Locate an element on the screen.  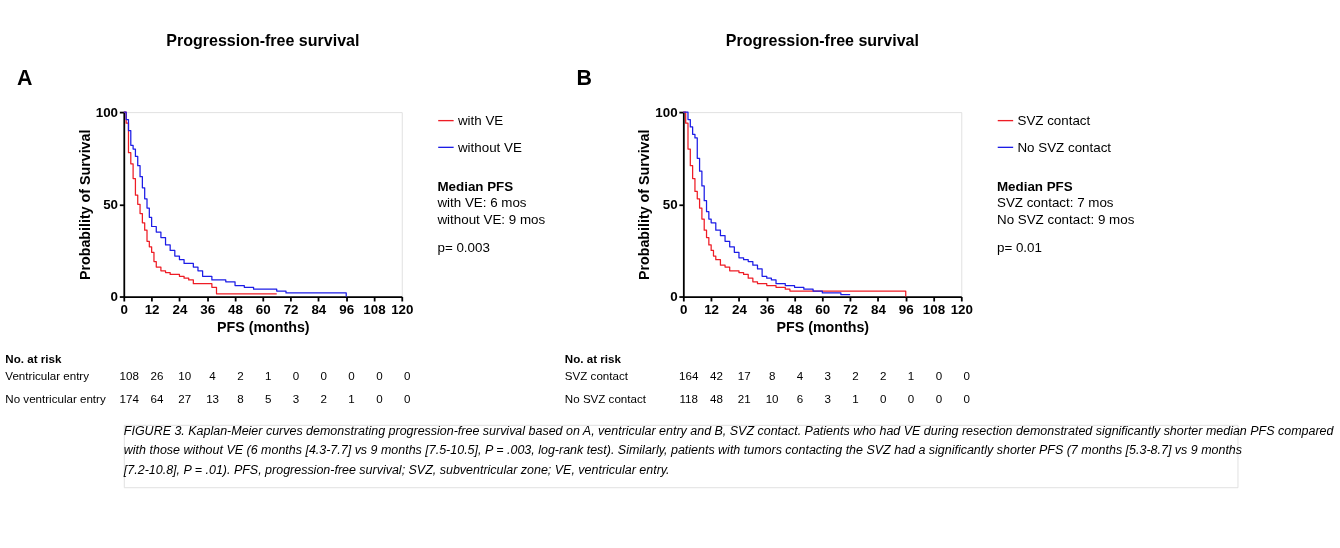
legend-label: without VE is located at coordinates (489, 147).